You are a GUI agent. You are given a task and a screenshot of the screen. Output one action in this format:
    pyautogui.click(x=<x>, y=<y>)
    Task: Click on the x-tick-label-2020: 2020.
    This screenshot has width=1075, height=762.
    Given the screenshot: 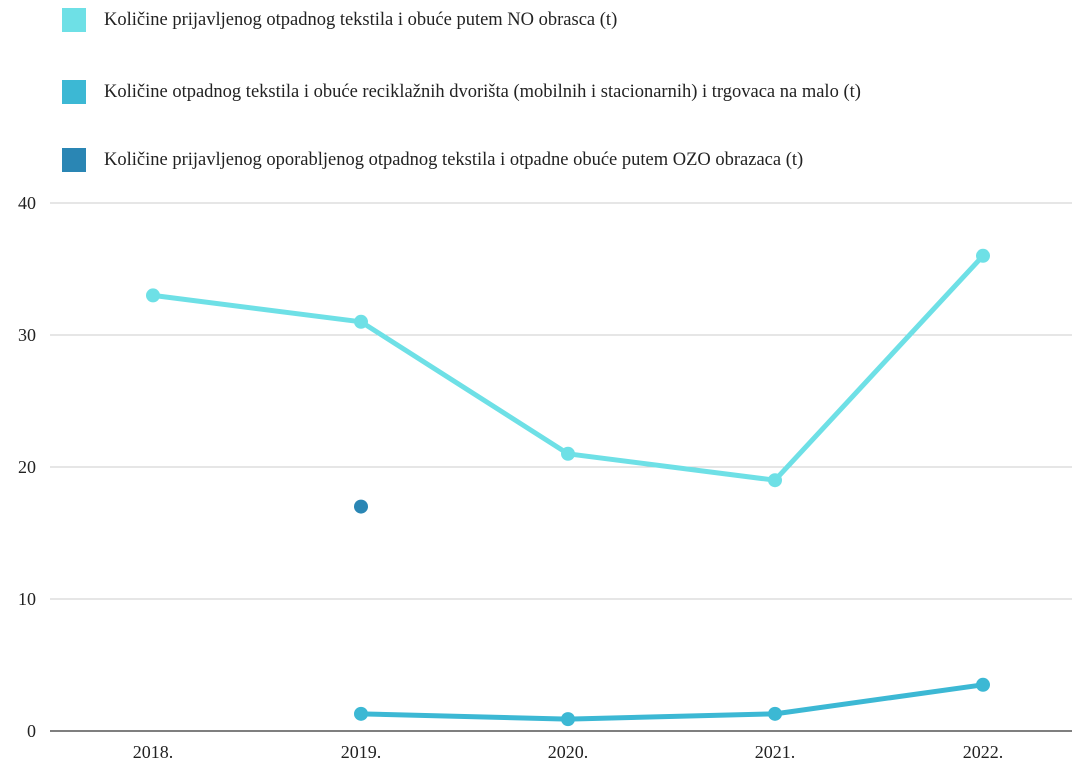 What is the action you would take?
    pyautogui.click(x=568, y=752)
    